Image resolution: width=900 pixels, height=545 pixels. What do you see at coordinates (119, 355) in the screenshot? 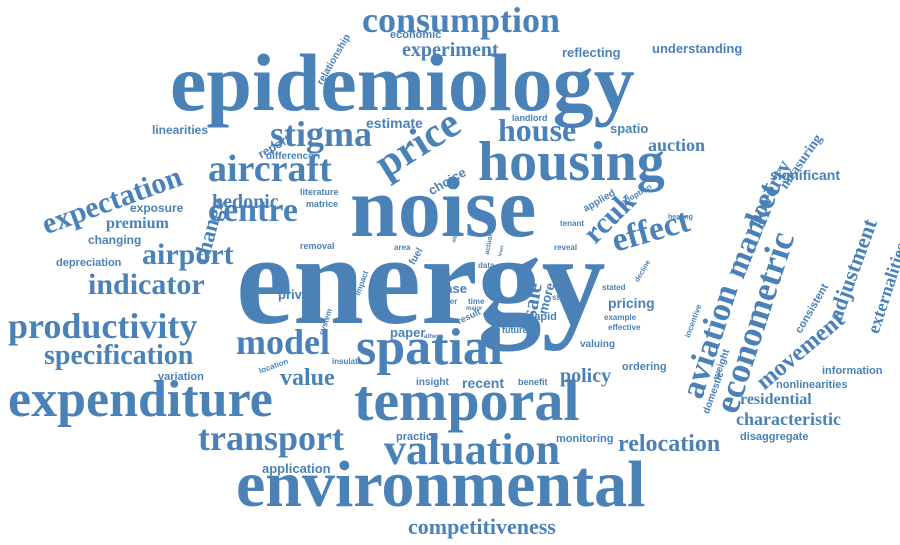
I see `word-specification: specification` at bounding box center [119, 355].